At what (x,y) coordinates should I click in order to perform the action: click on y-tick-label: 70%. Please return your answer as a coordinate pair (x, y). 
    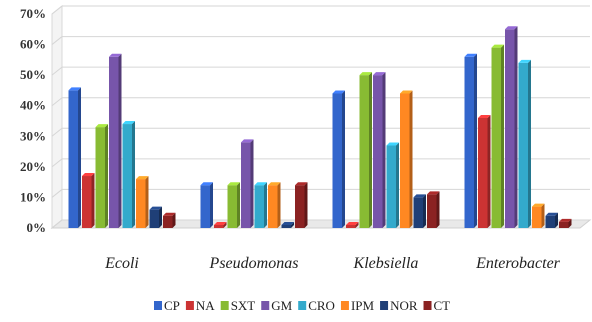
    Looking at the image, I should click on (33, 13).